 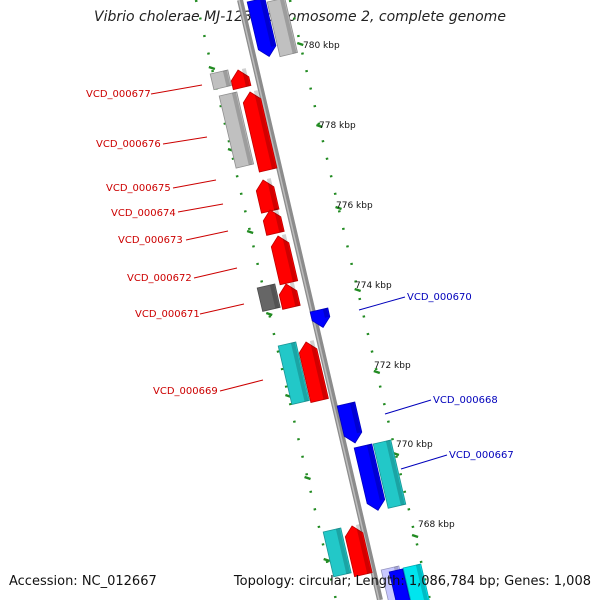 What do you see at coordinates (481, 455) in the screenshot?
I see `gene-label-reverse-2: VCD_000667` at bounding box center [481, 455].